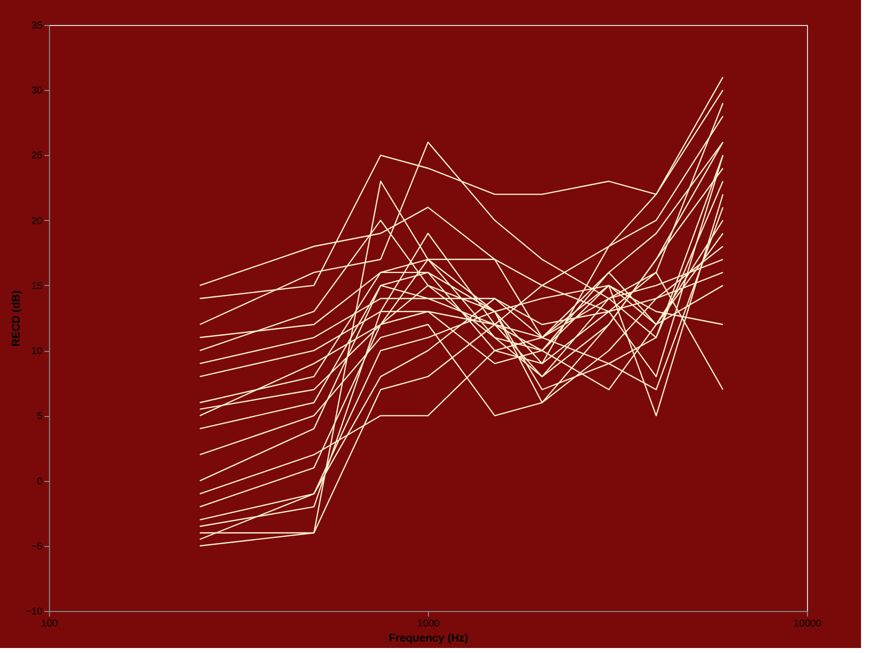 The height and width of the screenshot is (653, 871). What do you see at coordinates (428, 624) in the screenshot?
I see `x-tick-label: 1000` at bounding box center [428, 624].